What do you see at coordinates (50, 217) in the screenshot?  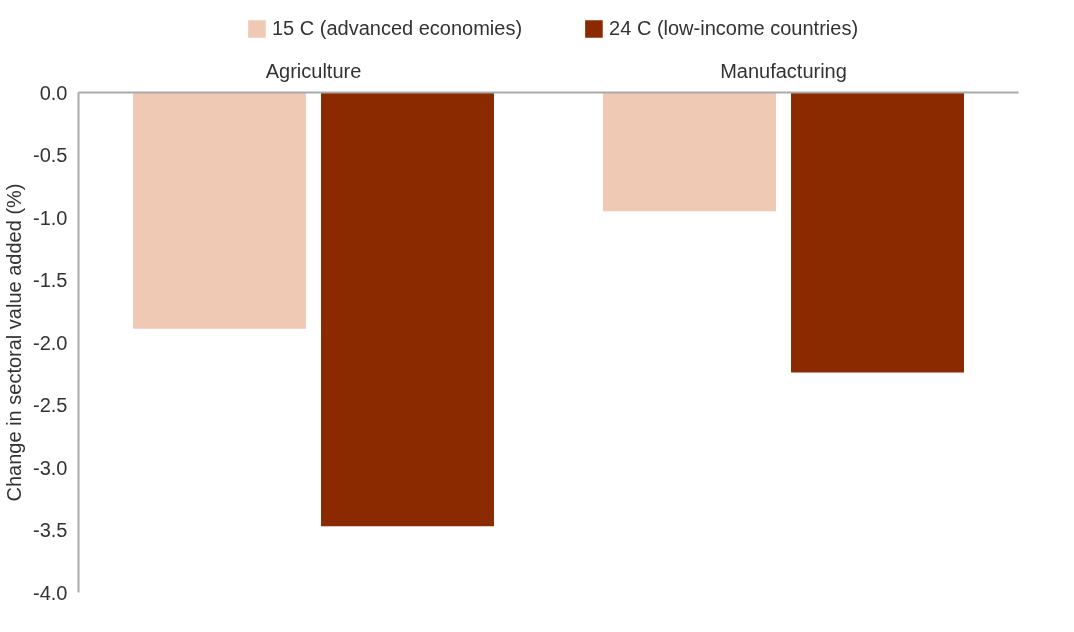 I see `y-tick-label: -1.0` at bounding box center [50, 217].